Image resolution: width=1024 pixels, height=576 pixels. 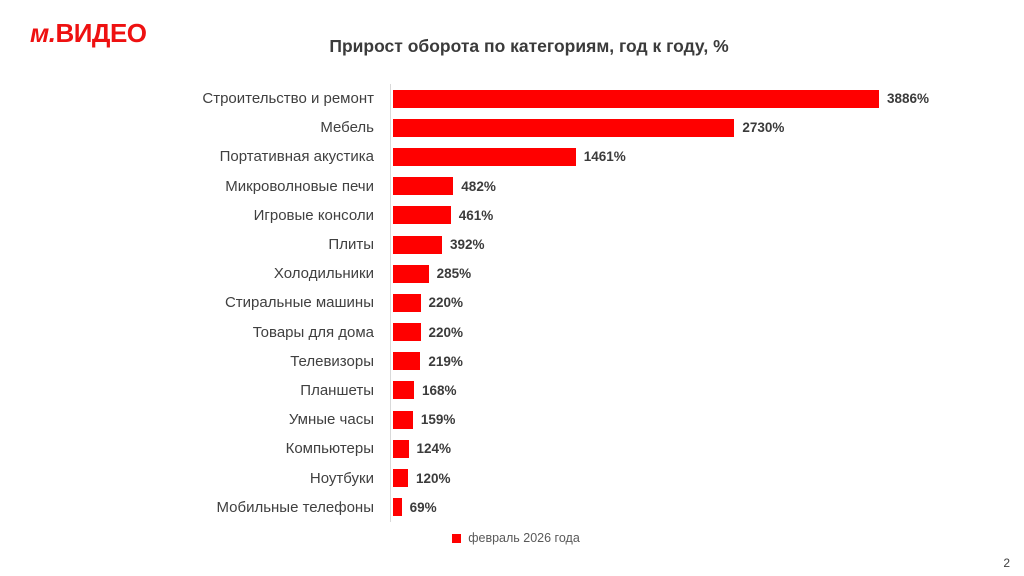 I want to click on category-label: Компьютеры, so click(x=329, y=449).